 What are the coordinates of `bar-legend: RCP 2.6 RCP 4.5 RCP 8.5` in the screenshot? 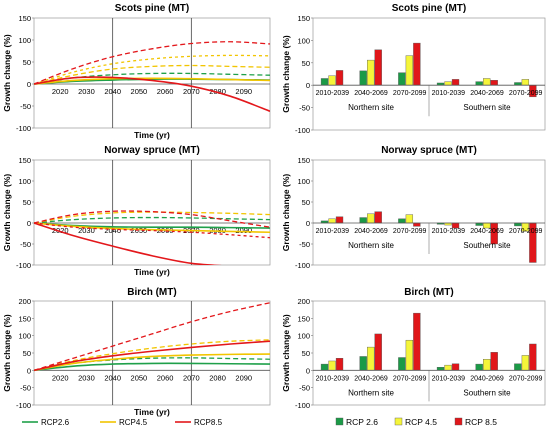 It's located at (416, 422).